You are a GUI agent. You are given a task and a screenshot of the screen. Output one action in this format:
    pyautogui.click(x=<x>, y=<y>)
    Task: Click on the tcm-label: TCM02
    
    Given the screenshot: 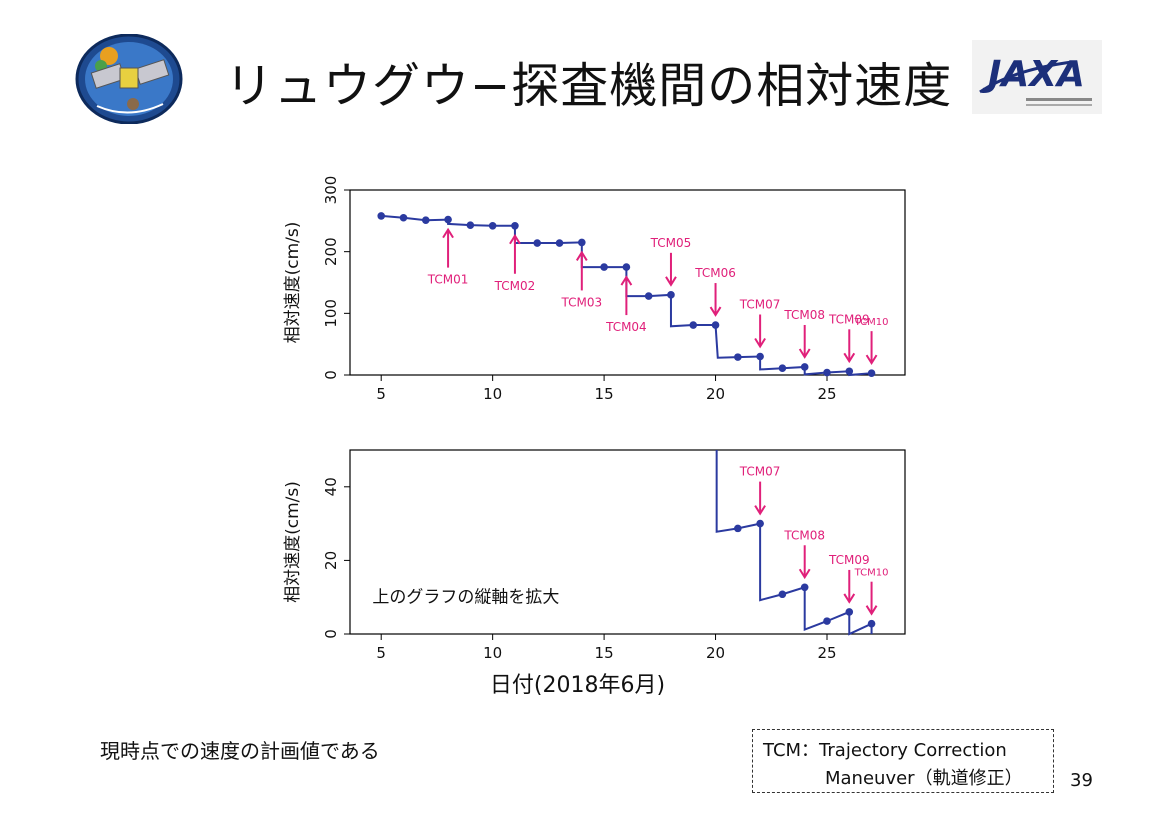 What is the action you would take?
    pyautogui.click(x=515, y=286)
    